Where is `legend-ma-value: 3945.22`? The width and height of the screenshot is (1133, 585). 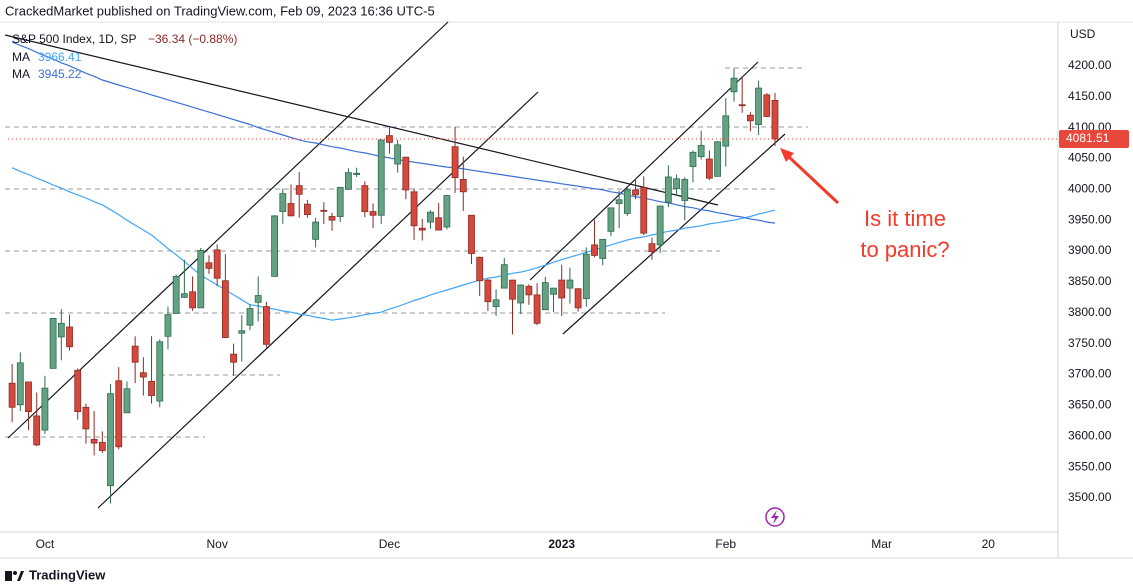
legend-ma-value: 3945.22 is located at coordinates (60, 74).